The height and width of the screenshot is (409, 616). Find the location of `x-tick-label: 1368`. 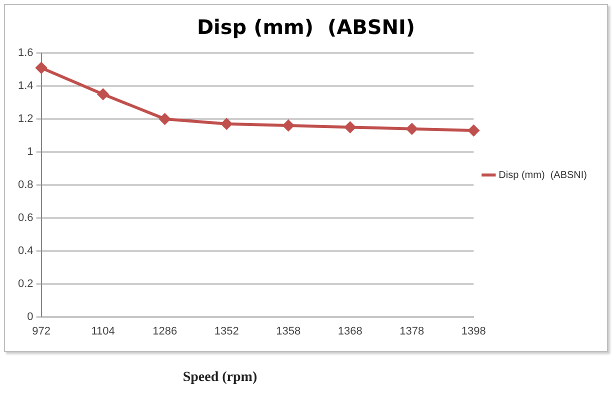

x-tick-label: 1368 is located at coordinates (350, 331).